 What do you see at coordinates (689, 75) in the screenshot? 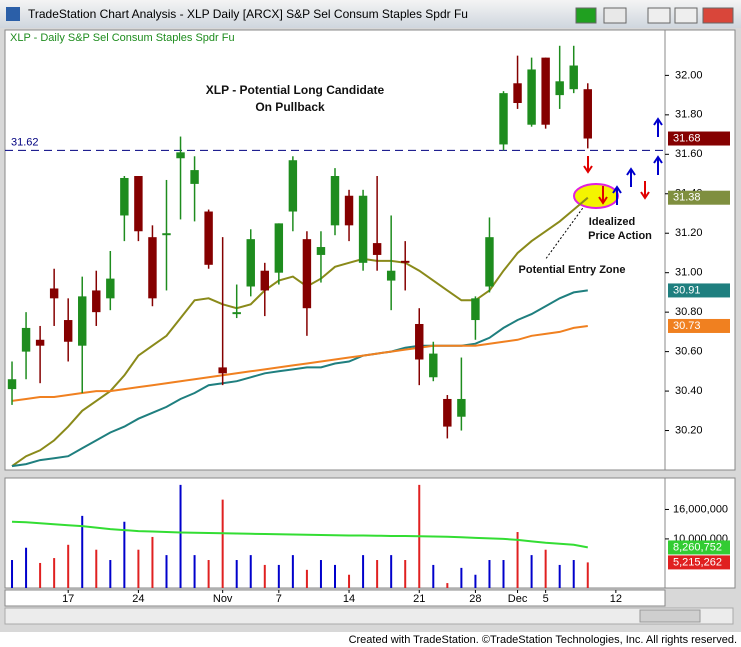
I see `y-tick-label: 32.00` at bounding box center [689, 75].